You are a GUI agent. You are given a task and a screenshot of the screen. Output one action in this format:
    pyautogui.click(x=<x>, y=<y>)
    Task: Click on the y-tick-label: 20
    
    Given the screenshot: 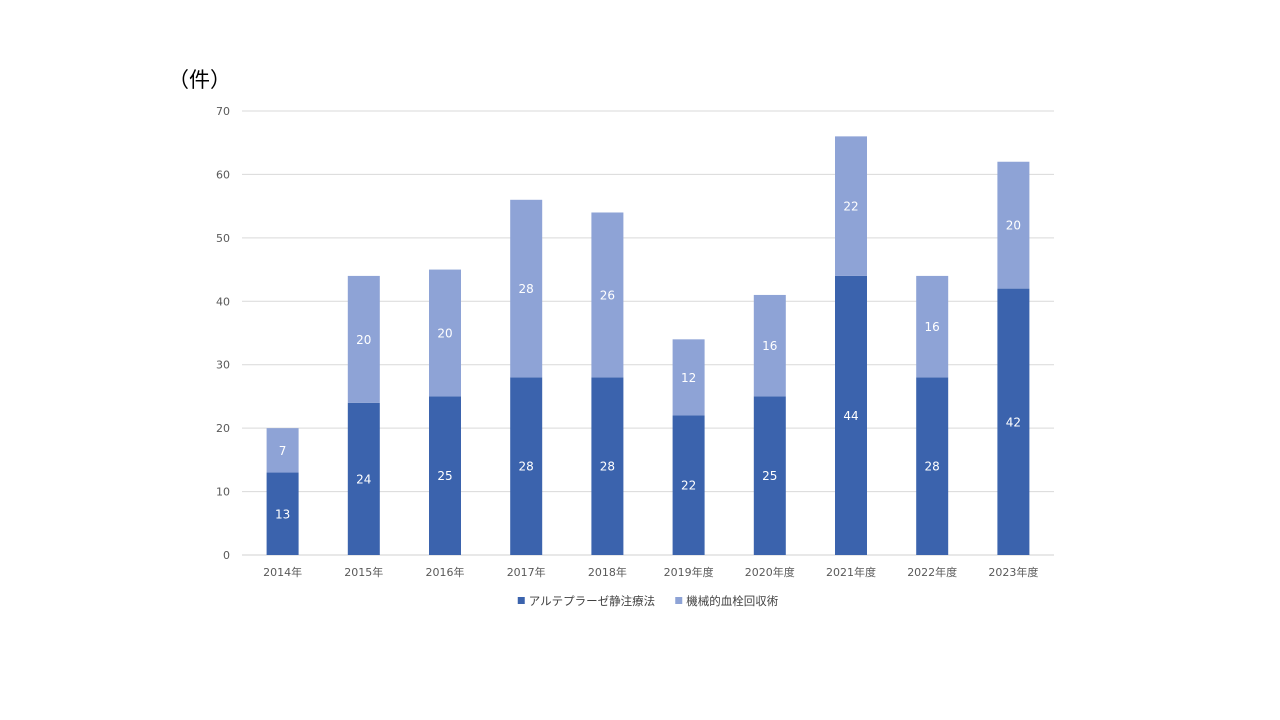 What is the action you would take?
    pyautogui.click(x=223, y=428)
    